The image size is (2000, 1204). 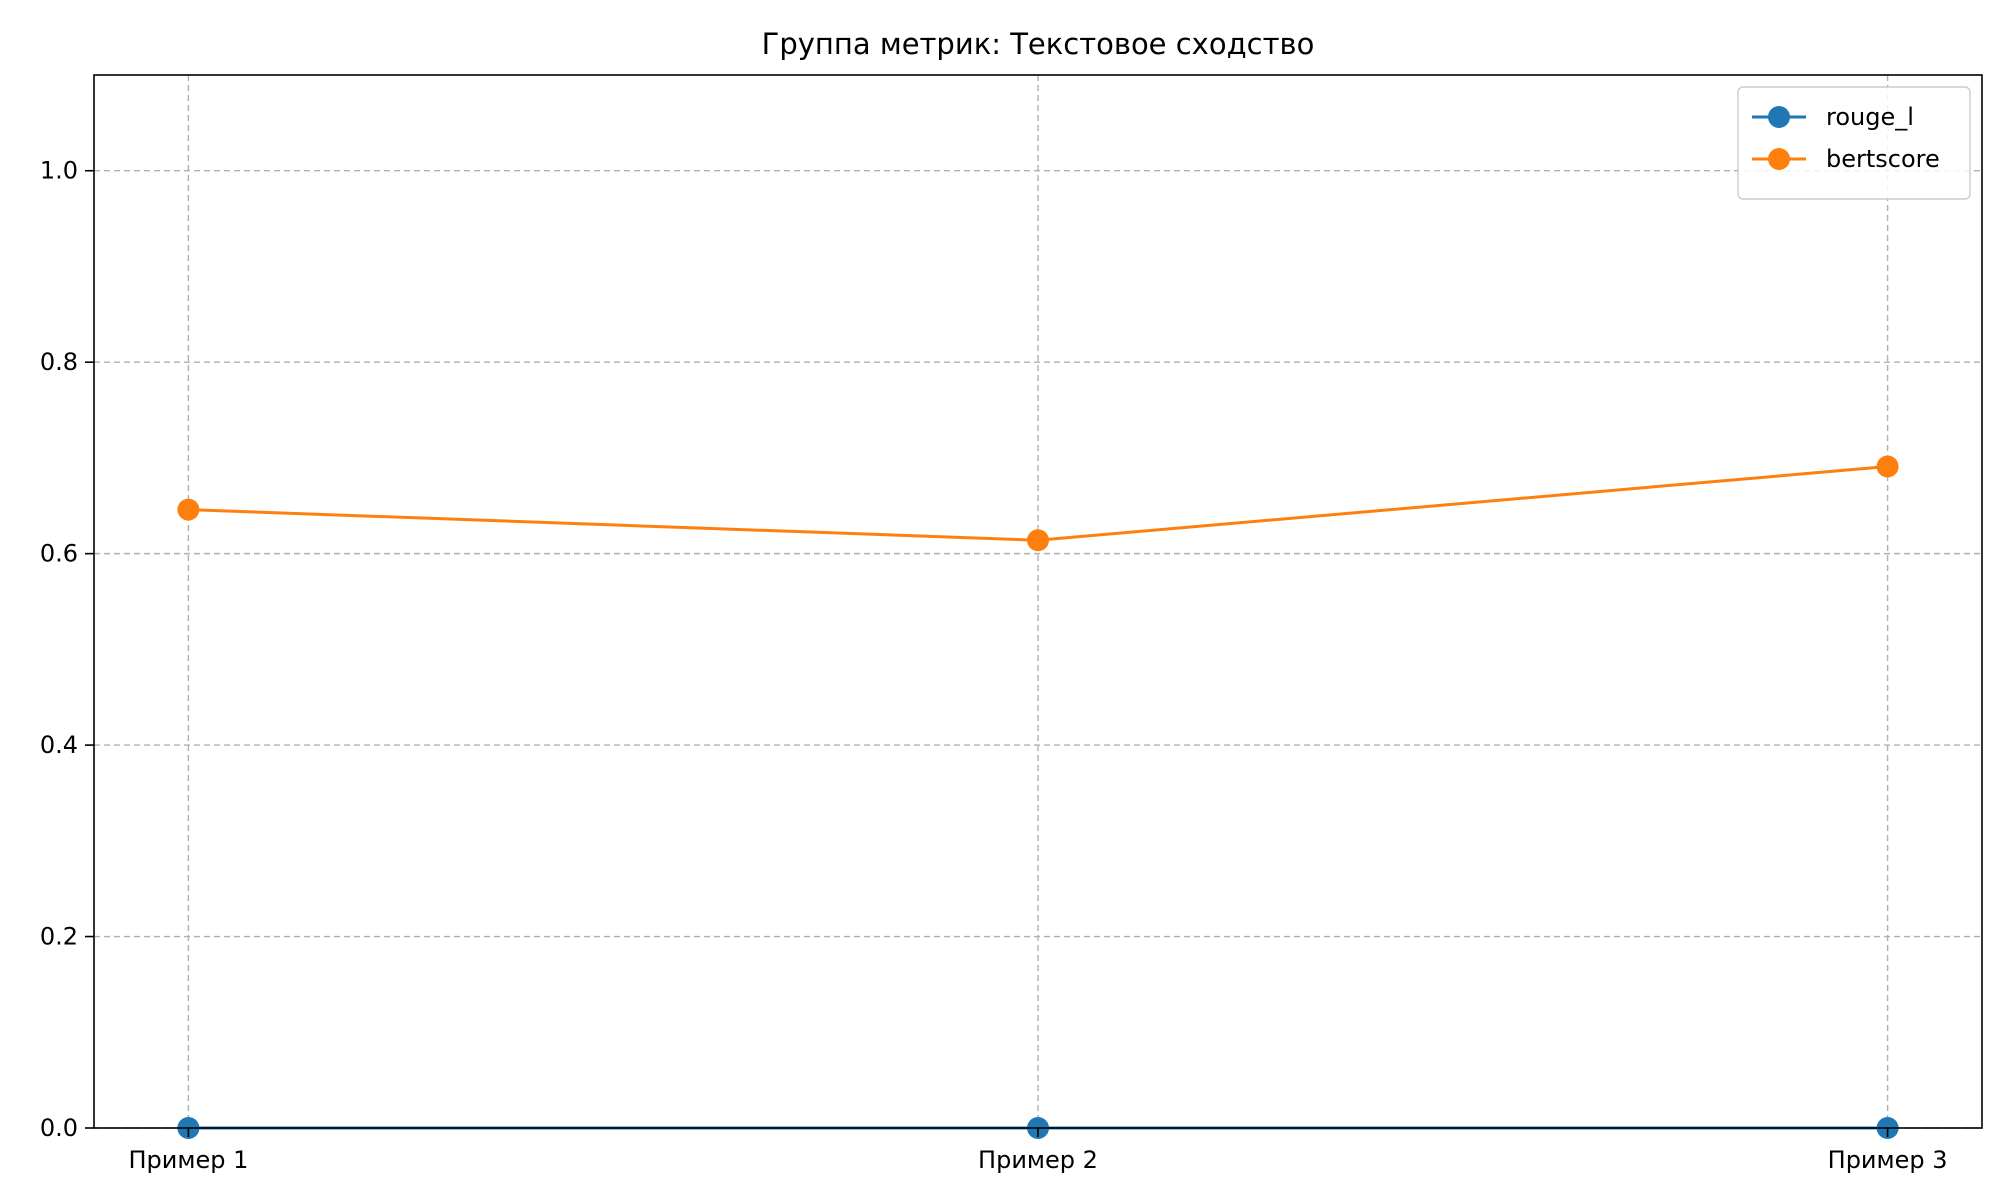 What do you see at coordinates (59, 554) in the screenshot?
I see `y-tick-label: 0.6` at bounding box center [59, 554].